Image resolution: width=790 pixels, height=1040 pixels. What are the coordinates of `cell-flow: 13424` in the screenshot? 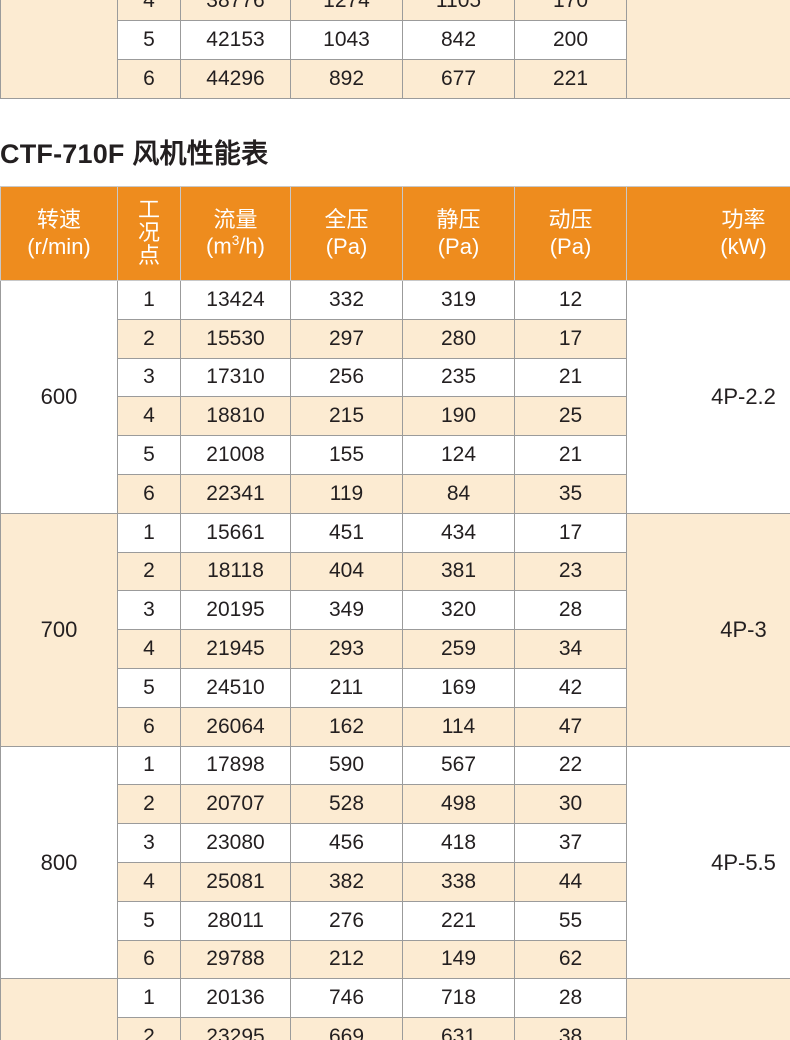 It's located at (235, 300).